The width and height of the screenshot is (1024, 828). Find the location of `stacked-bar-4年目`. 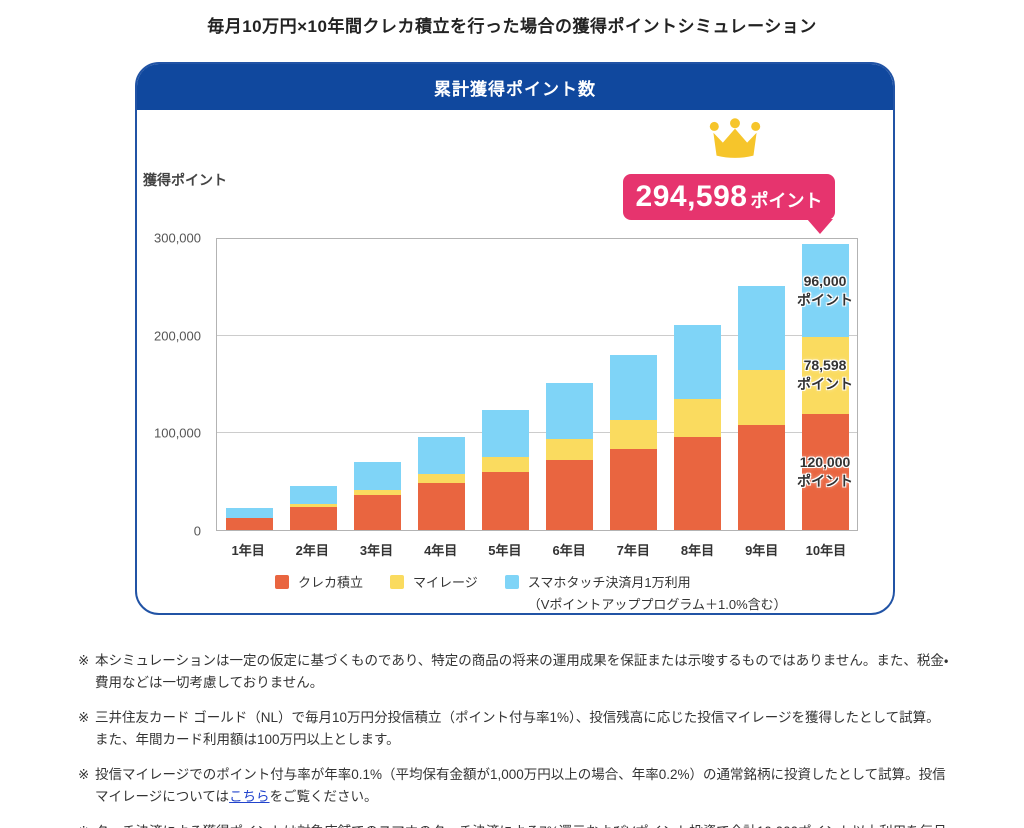

stacked-bar-4年目 is located at coordinates (441, 384).